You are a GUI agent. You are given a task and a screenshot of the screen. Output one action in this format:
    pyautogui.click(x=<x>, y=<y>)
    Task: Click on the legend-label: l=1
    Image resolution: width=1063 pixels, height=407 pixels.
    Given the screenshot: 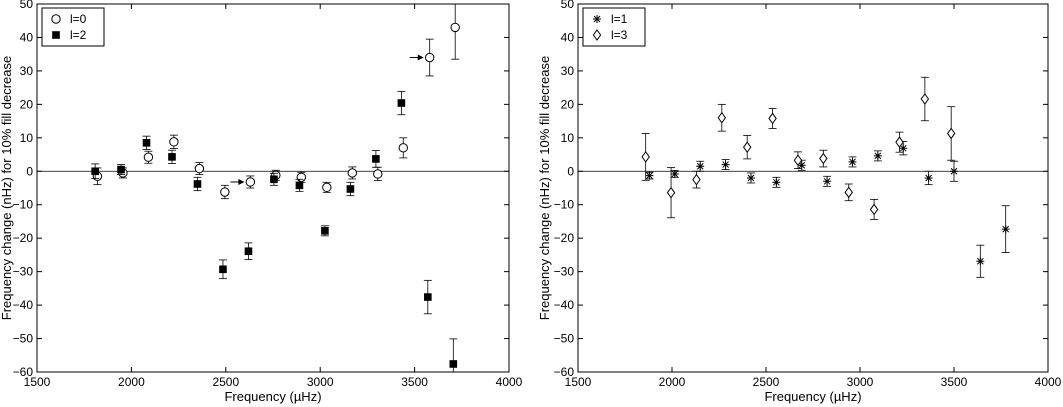 What is the action you would take?
    pyautogui.click(x=619, y=19)
    